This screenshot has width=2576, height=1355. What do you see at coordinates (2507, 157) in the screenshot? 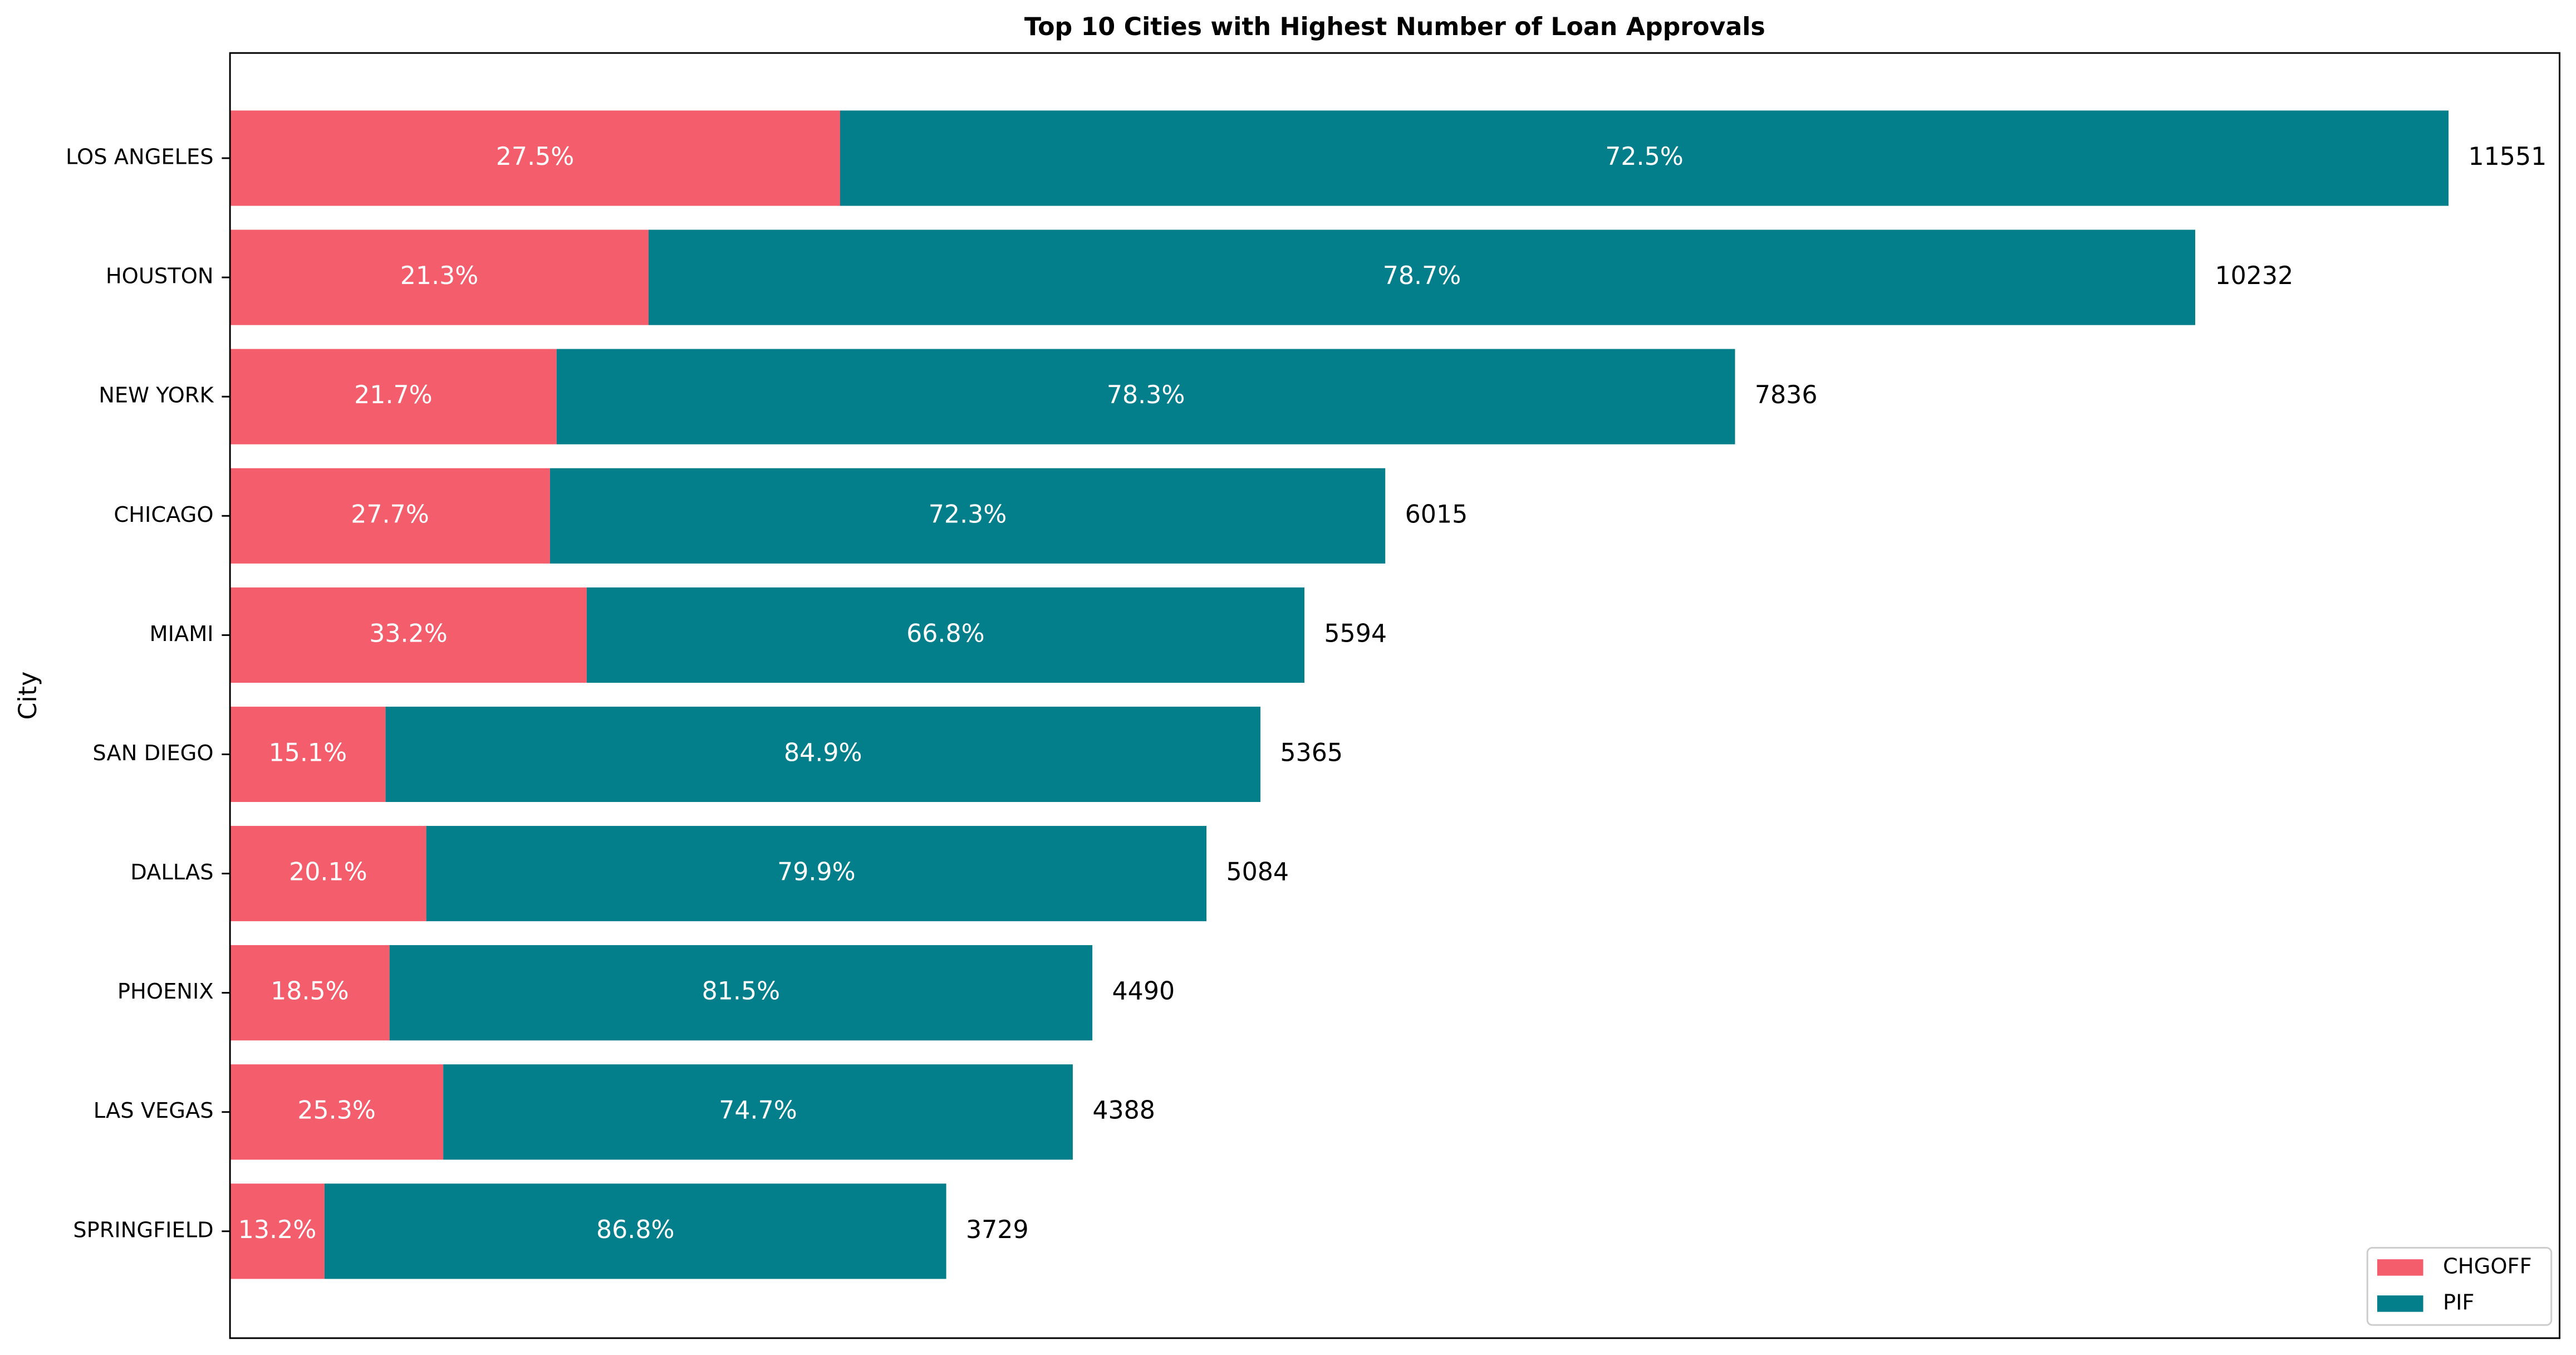
I see `total-label: 11551` at bounding box center [2507, 157].